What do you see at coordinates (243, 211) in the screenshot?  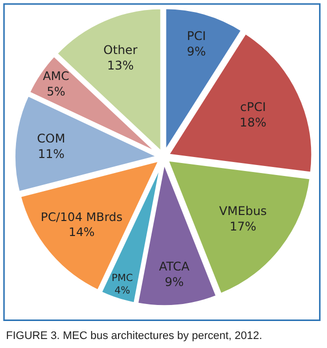 I see `slice-label: VMEbus` at bounding box center [243, 211].